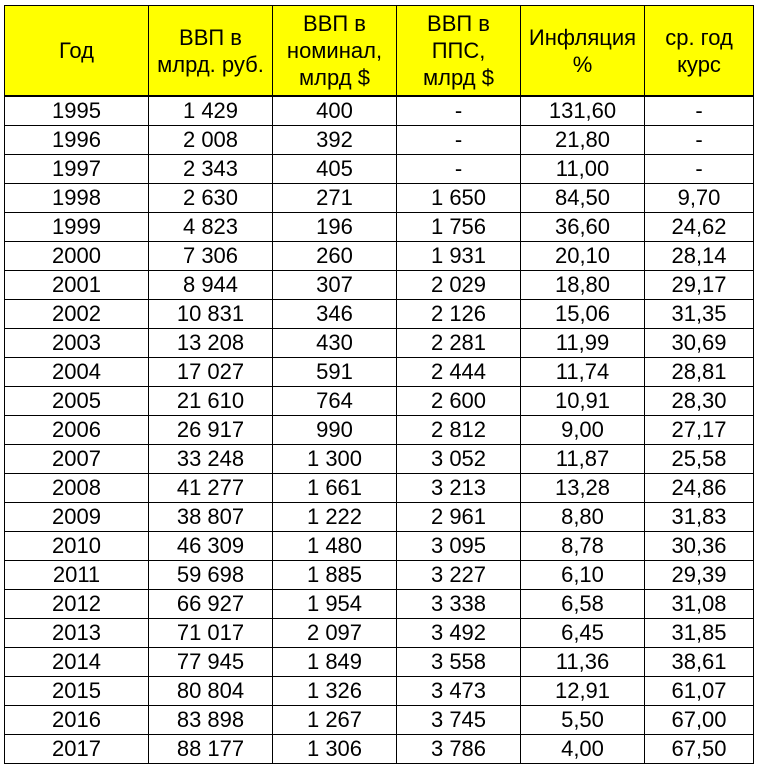  I want to click on table-cell: 67,00, so click(699, 720).